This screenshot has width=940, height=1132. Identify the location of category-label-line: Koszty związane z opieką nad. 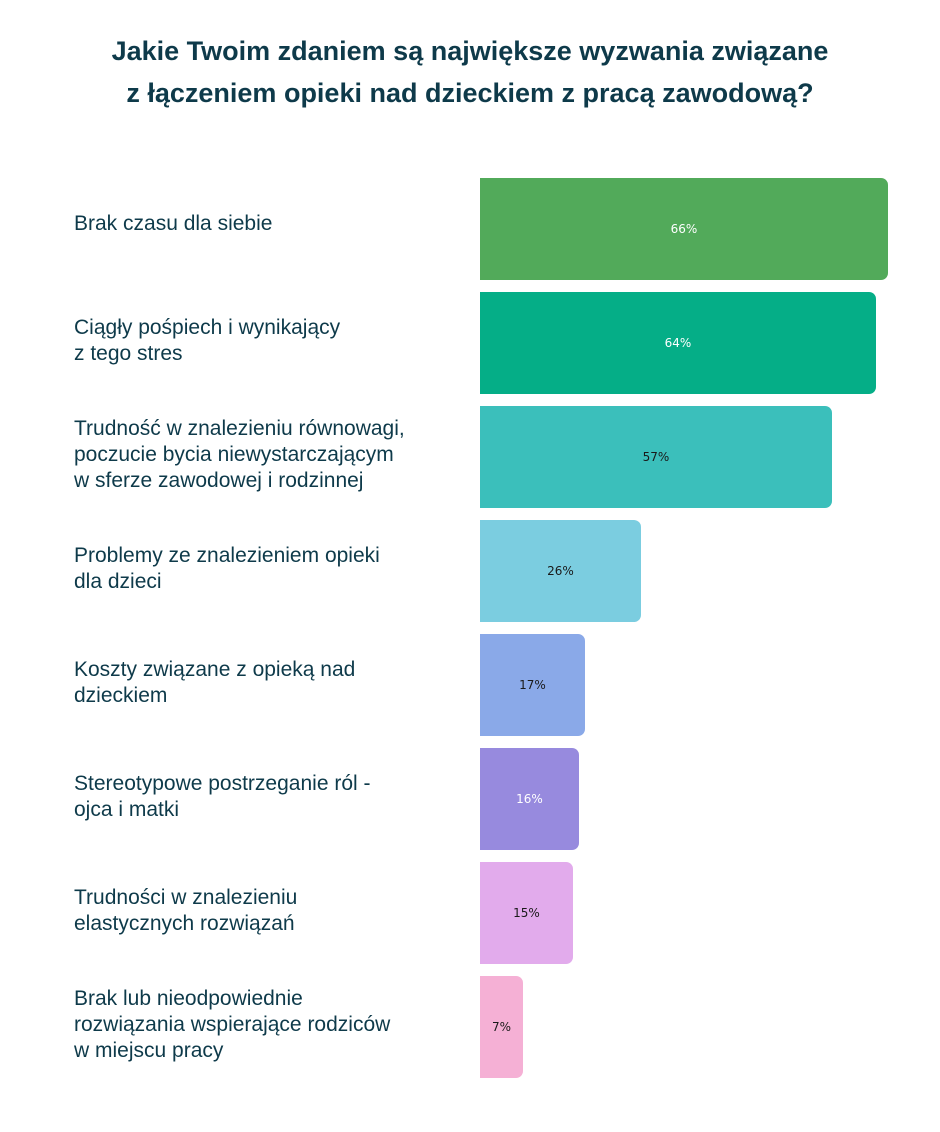
(215, 669).